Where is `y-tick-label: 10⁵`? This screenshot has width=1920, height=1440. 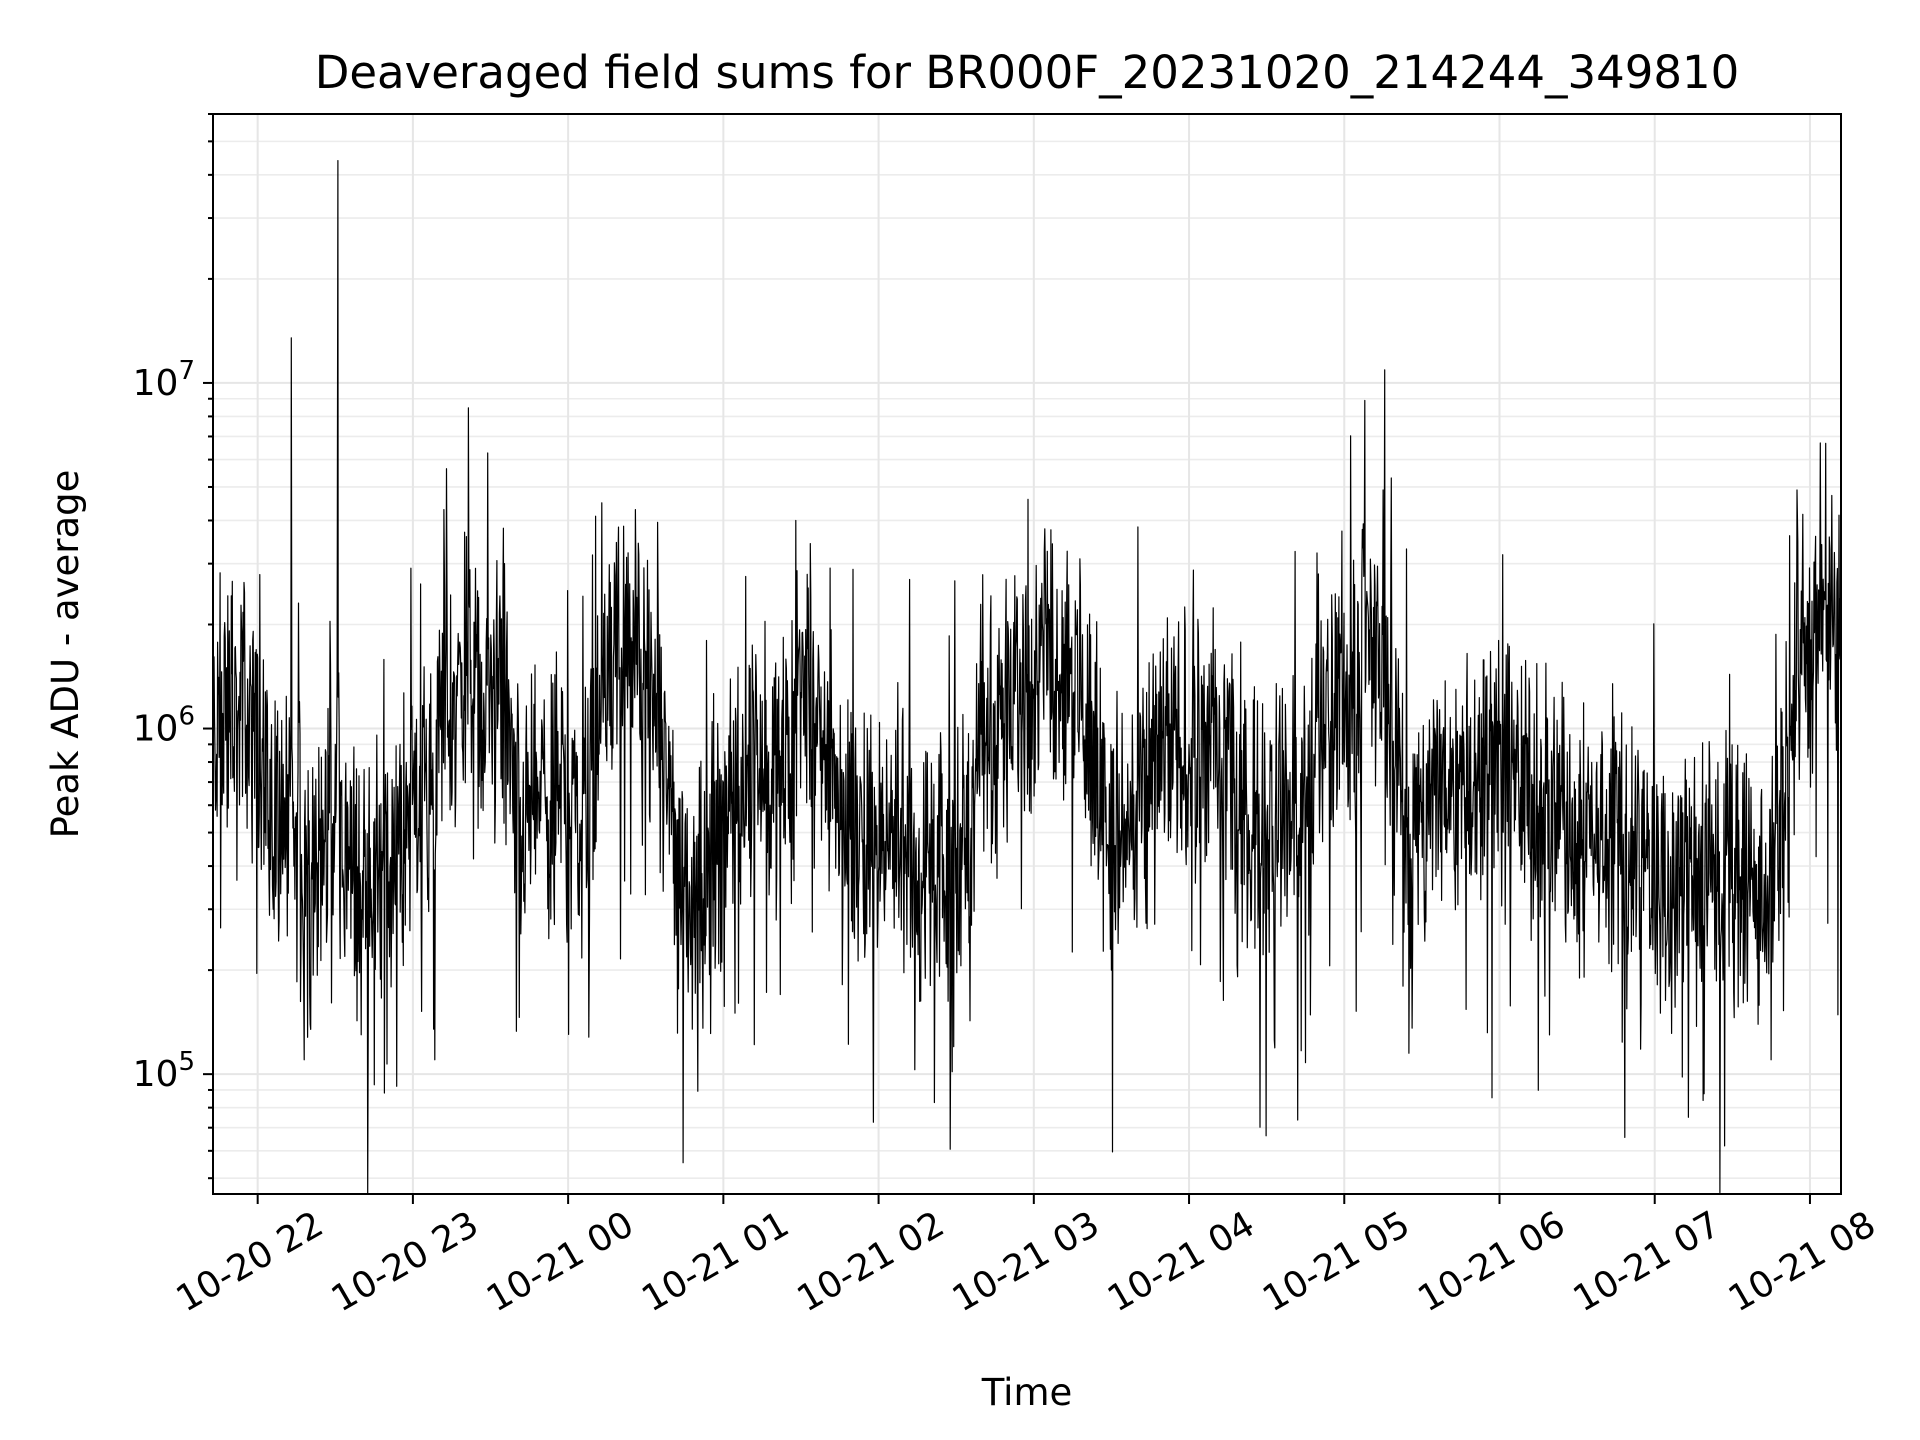 y-tick-label: 10⁵ is located at coordinates (164, 1071).